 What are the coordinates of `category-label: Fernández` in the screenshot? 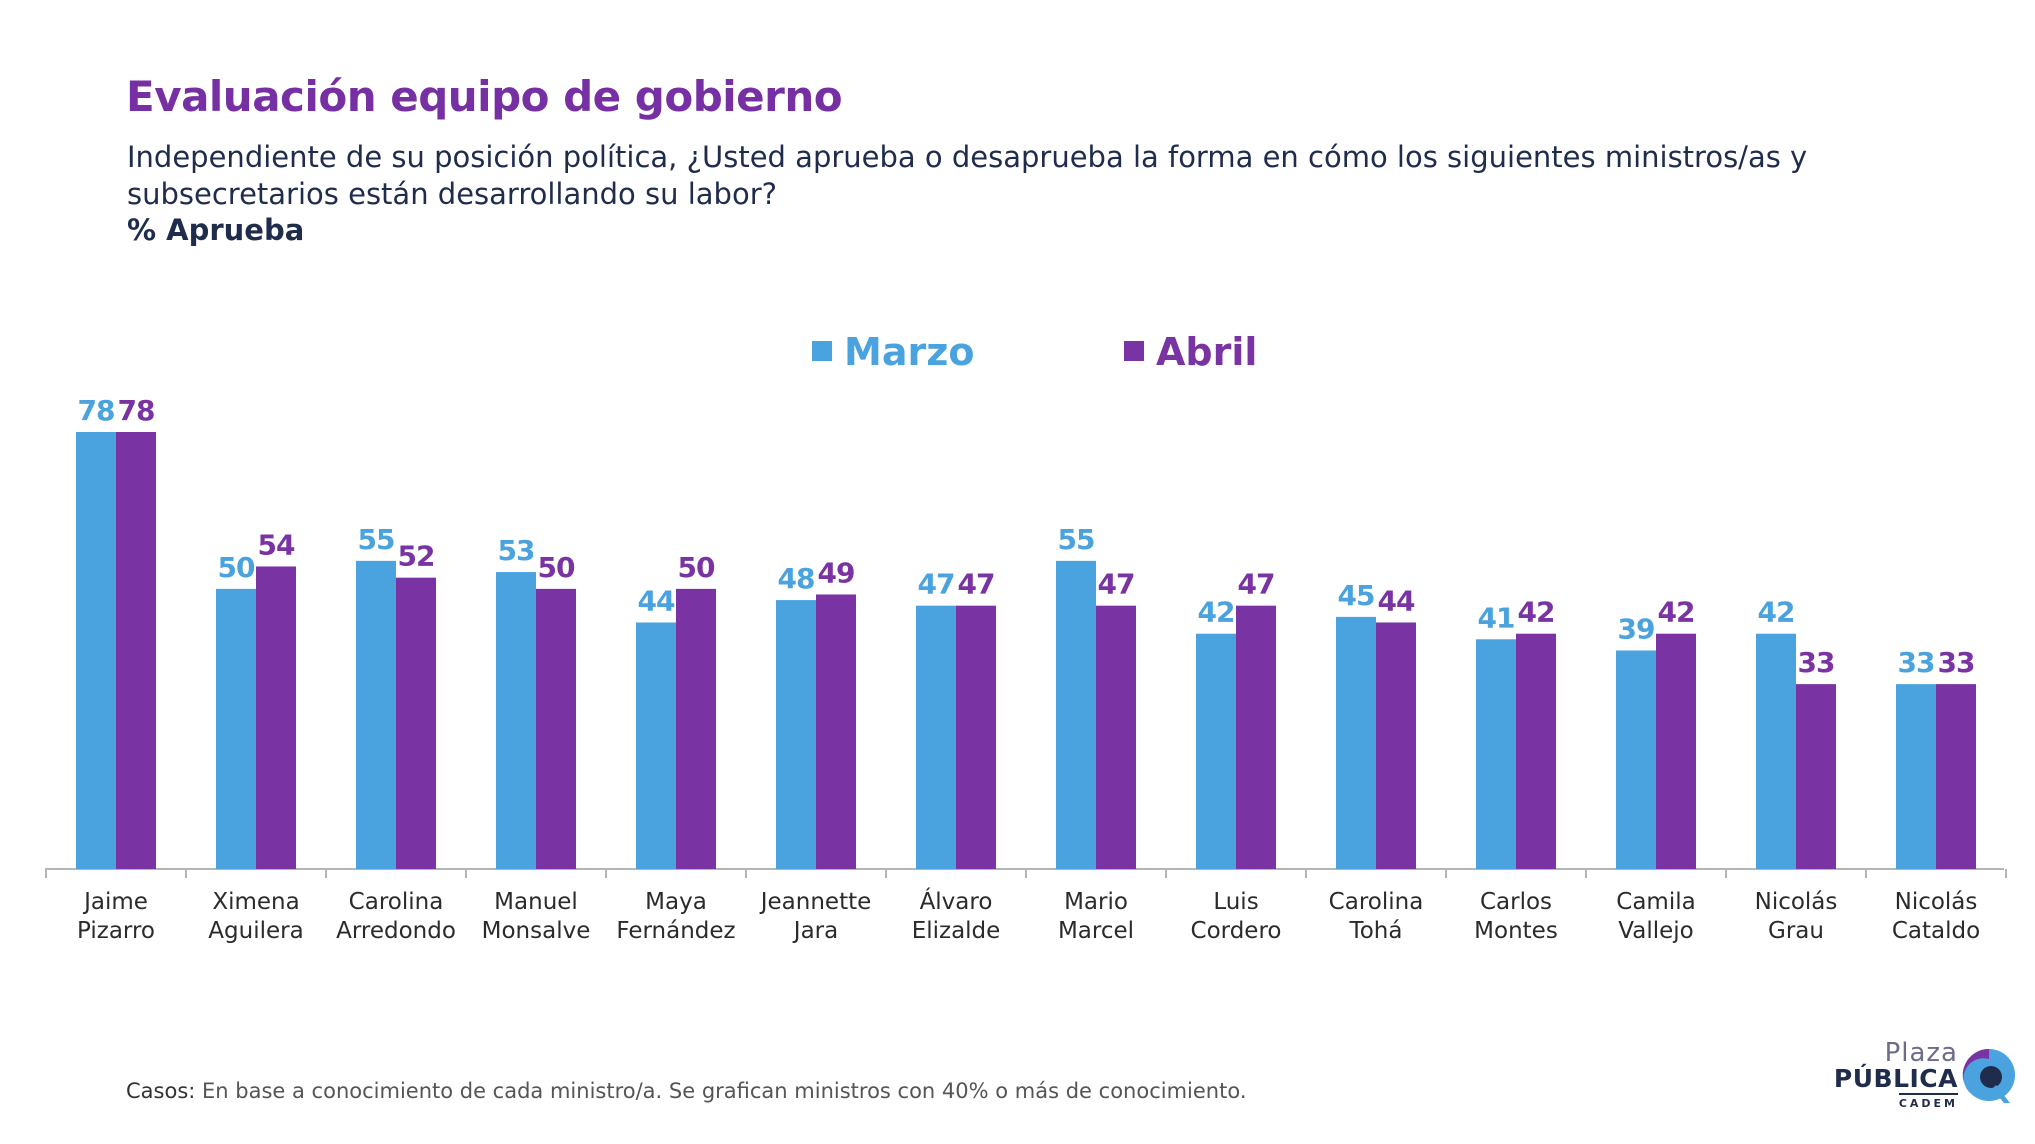 It's located at (675, 931).